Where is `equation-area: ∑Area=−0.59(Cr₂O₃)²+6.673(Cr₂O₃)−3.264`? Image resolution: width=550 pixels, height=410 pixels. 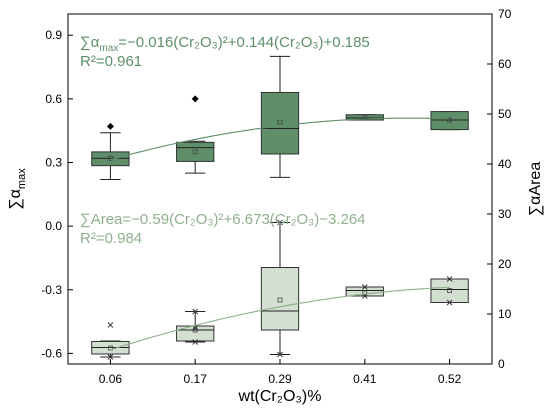
equation-area: ∑Area=−0.59(Cr₂O₃)²+6.673(Cr₂O₃)−3.264 is located at coordinates (223, 219).